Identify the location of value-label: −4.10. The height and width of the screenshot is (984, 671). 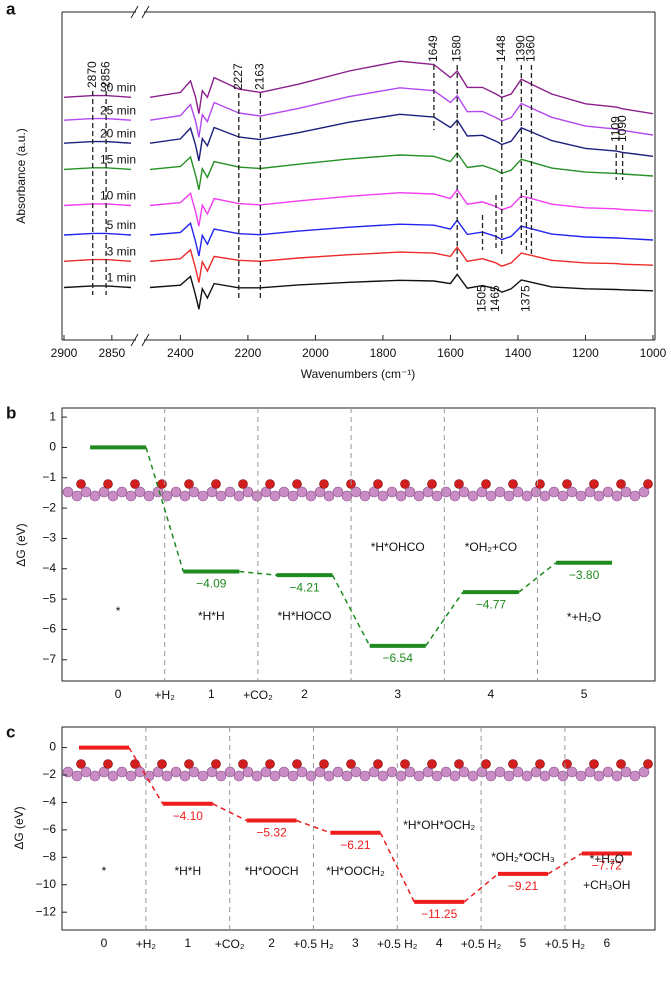
(188, 816).